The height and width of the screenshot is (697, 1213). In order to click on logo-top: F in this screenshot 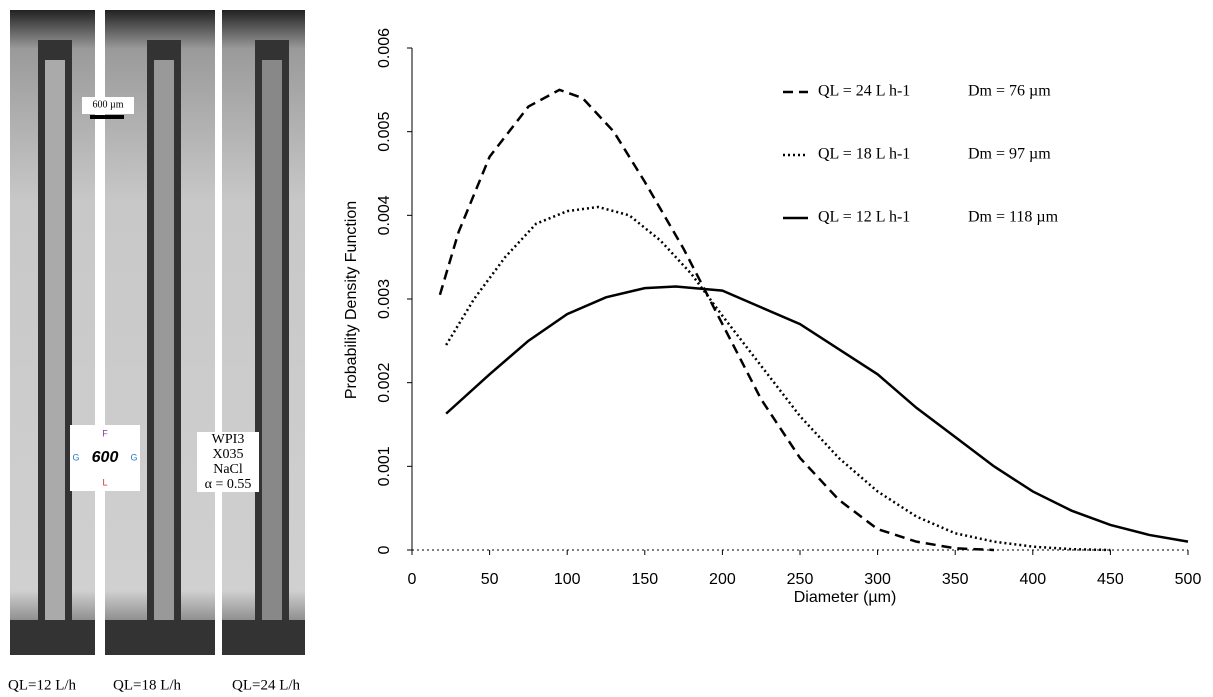, I will do `click(105, 433)`.